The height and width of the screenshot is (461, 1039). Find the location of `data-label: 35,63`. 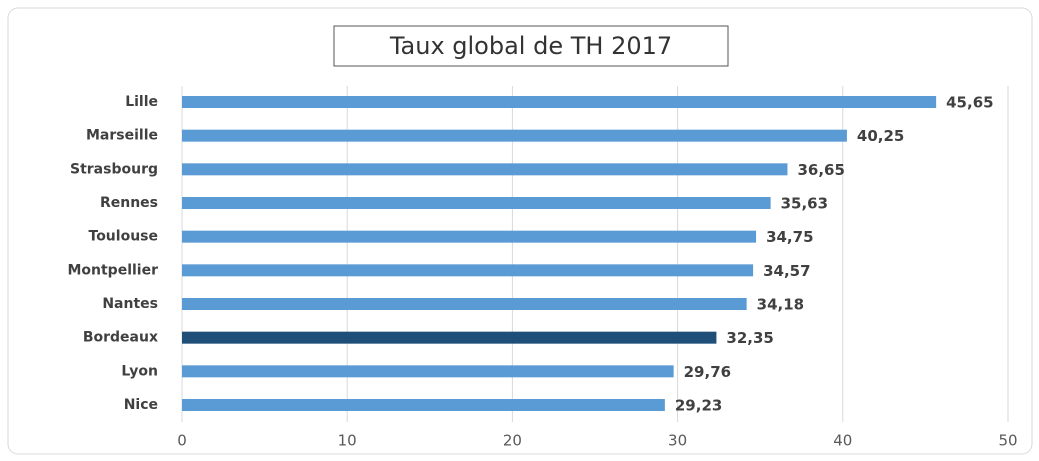

data-label: 35,63 is located at coordinates (804, 204).